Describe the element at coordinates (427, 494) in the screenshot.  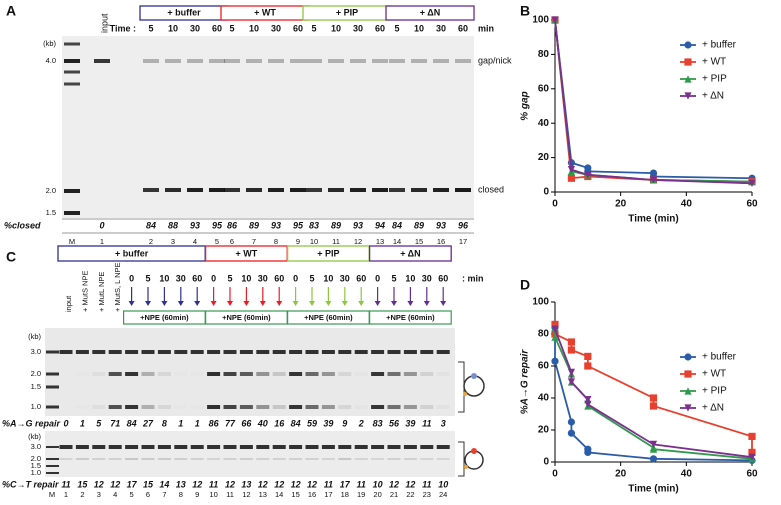
I see `lane-number: 23` at that location.